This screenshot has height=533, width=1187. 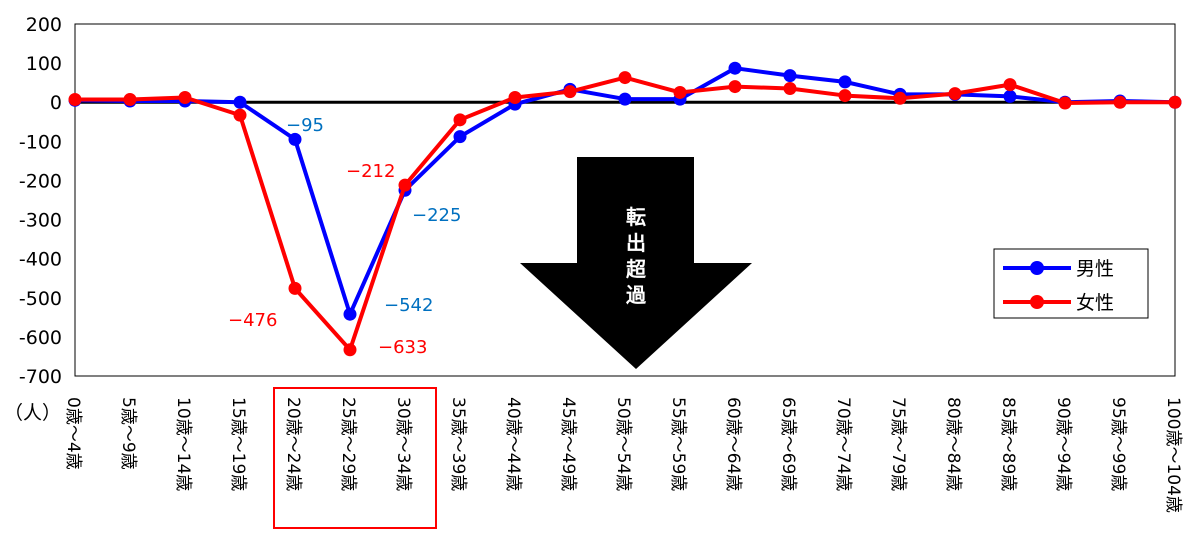 What do you see at coordinates (733, 444) in the screenshot?
I see `x-category-label: 60歳～64歳` at bounding box center [733, 444].